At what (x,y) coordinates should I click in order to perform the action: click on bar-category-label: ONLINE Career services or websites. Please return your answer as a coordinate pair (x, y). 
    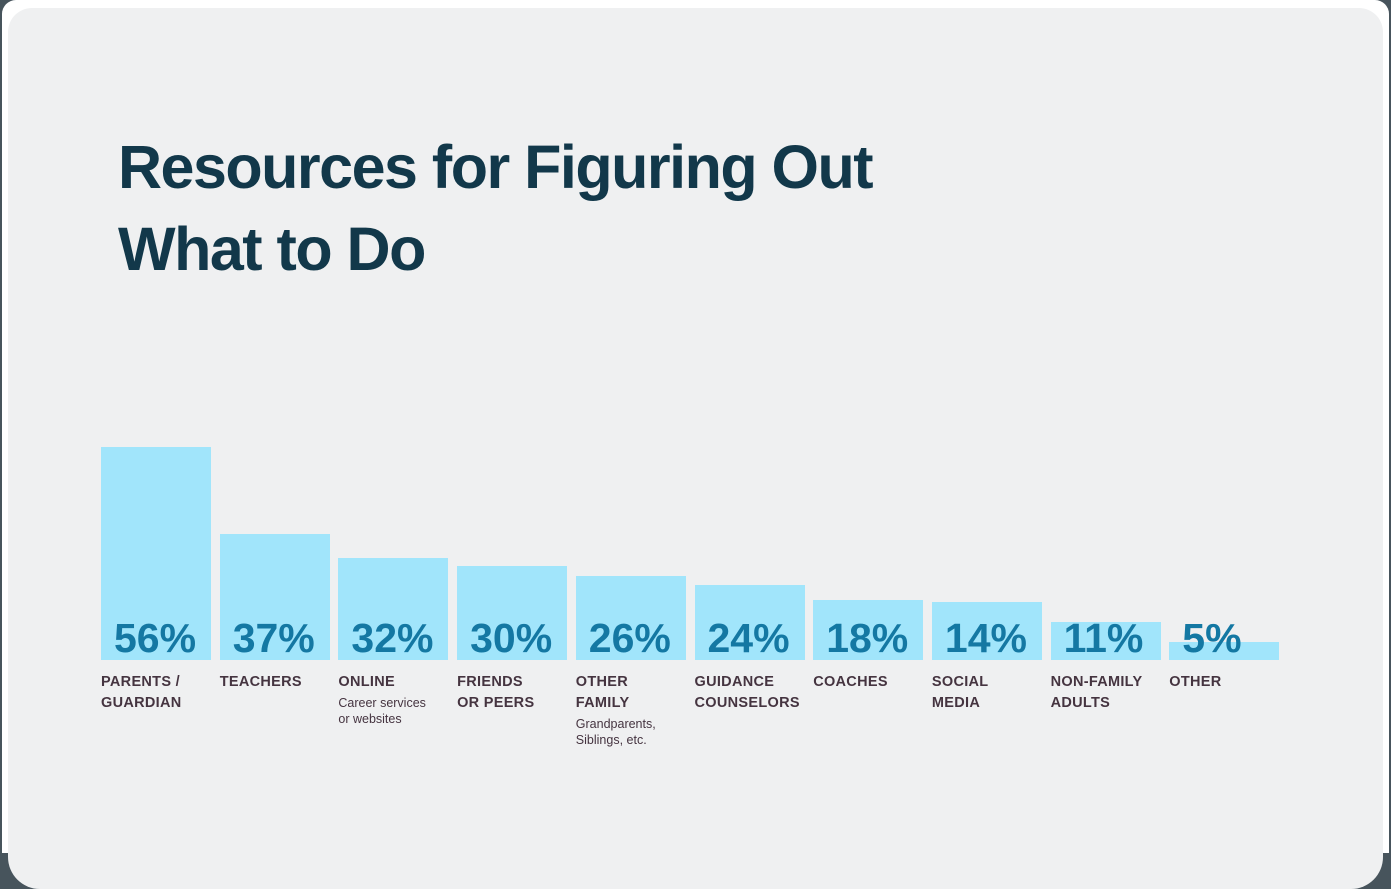
    Looking at the image, I should click on (398, 699).